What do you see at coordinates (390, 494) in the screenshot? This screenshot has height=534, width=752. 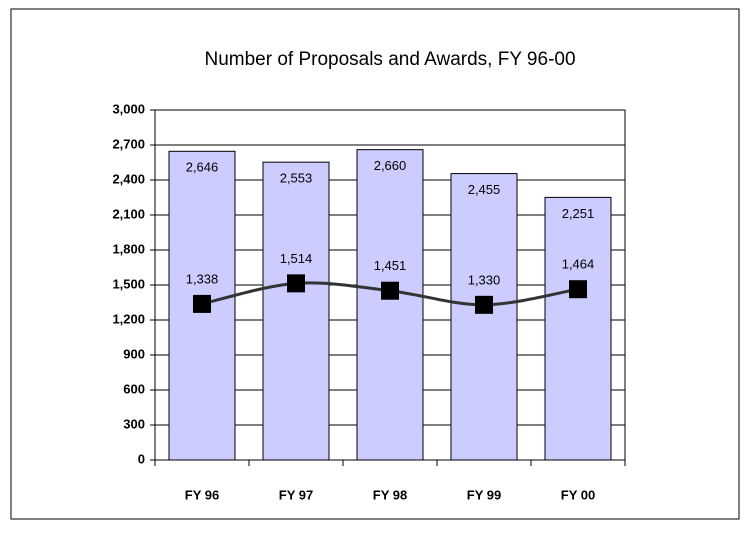 I see `x-tick-label: FY 98` at bounding box center [390, 494].